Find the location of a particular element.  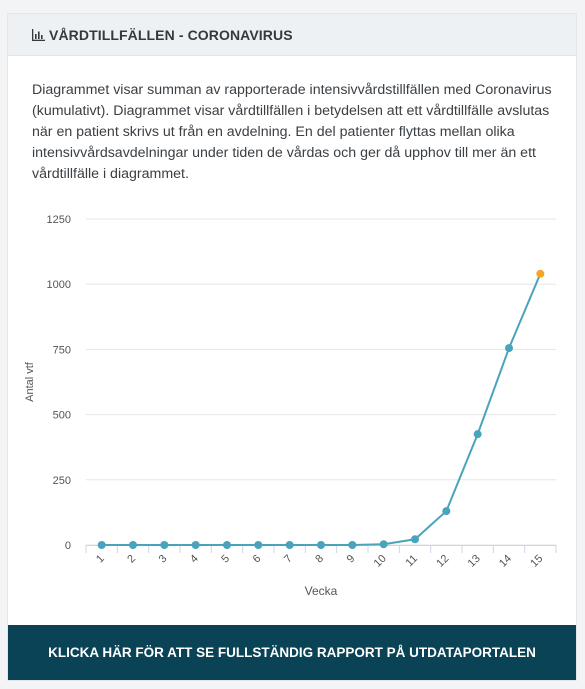

y-tick-label: 0 is located at coordinates (68, 546).